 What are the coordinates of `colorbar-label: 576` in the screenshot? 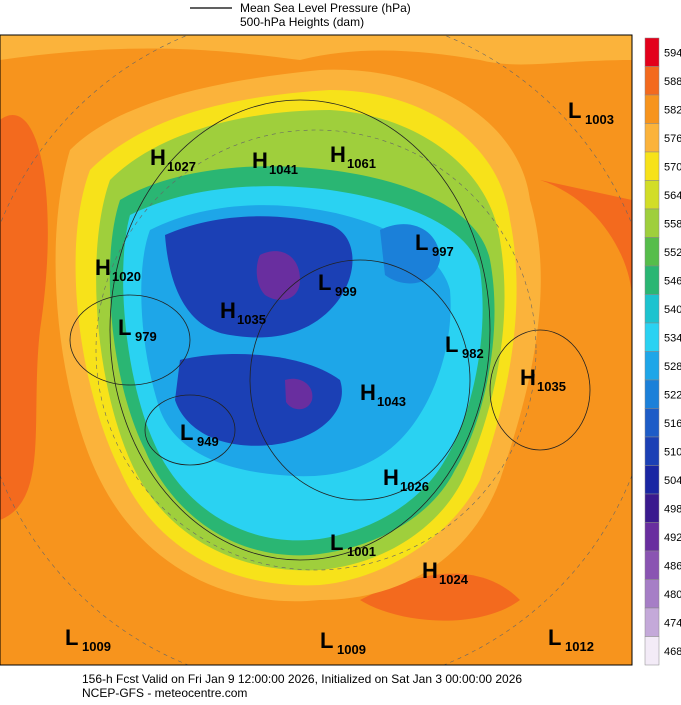 It's located at (672, 139).